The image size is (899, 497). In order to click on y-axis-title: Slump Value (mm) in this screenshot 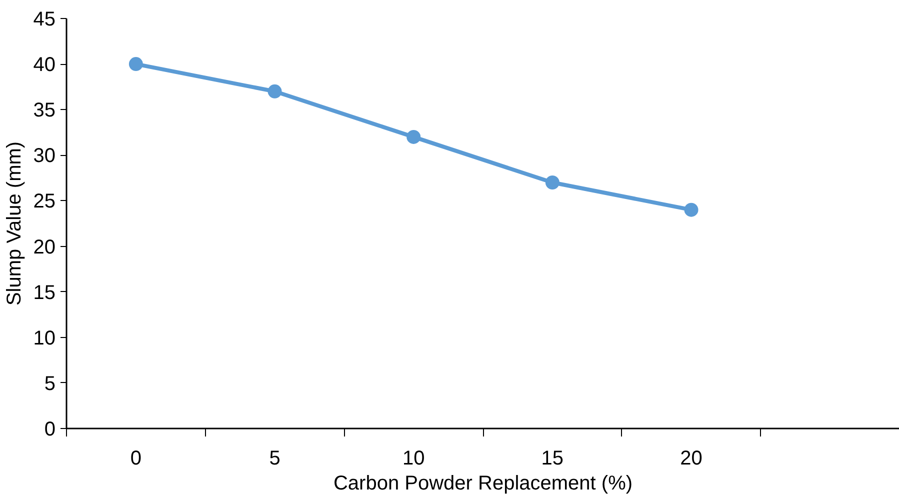, I will do `click(14, 223)`.